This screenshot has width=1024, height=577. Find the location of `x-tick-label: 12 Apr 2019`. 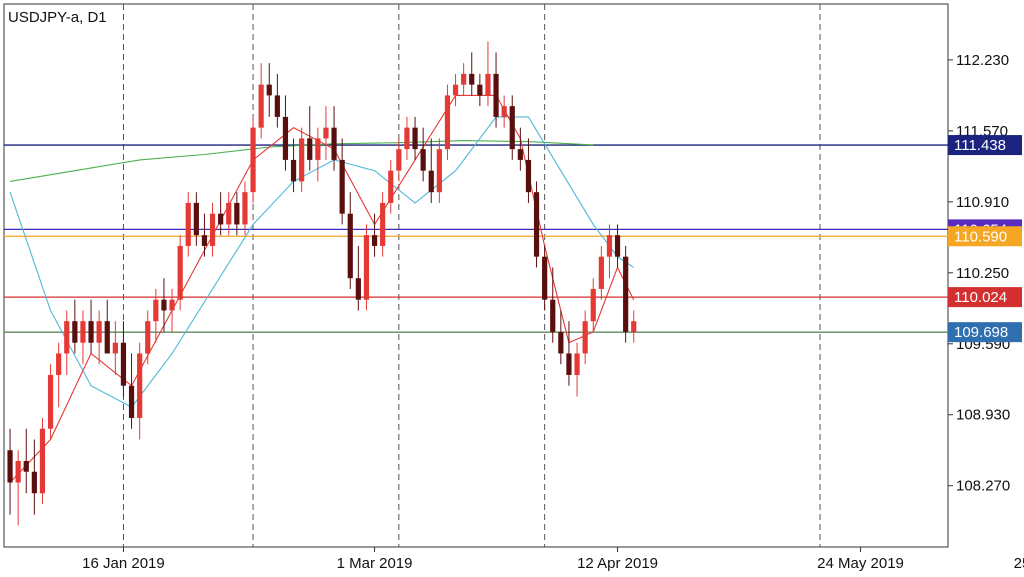

x-tick-label: 12 Apr 2019 is located at coordinates (617, 563).